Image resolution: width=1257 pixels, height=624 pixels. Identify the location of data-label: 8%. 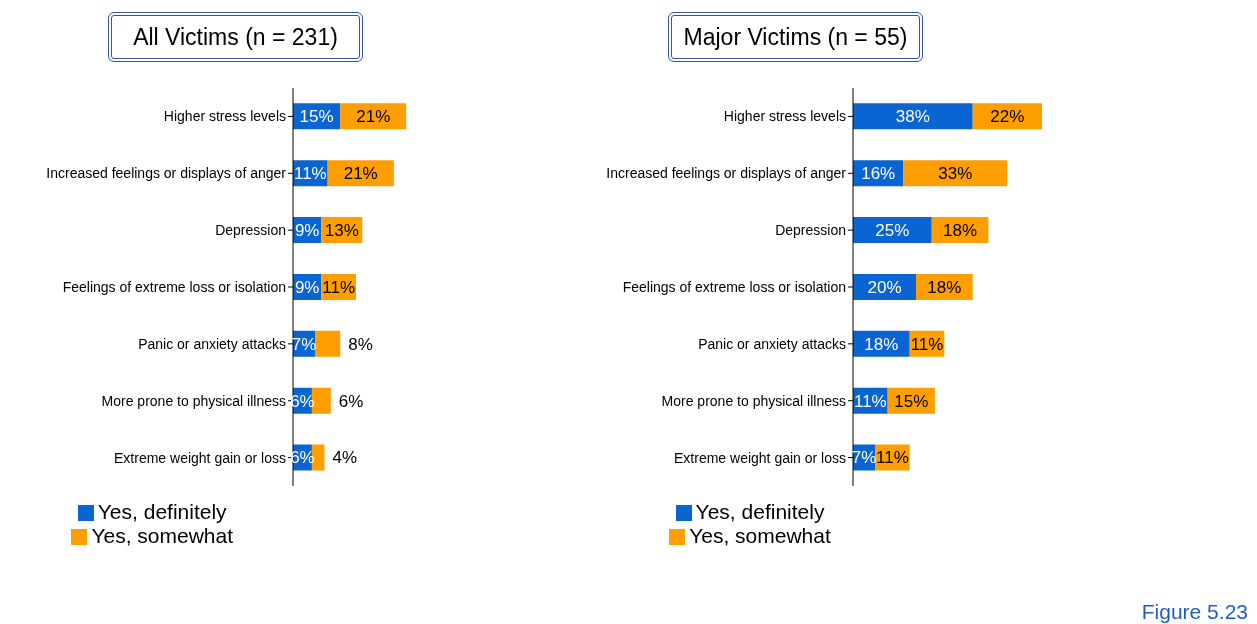
(360, 344).